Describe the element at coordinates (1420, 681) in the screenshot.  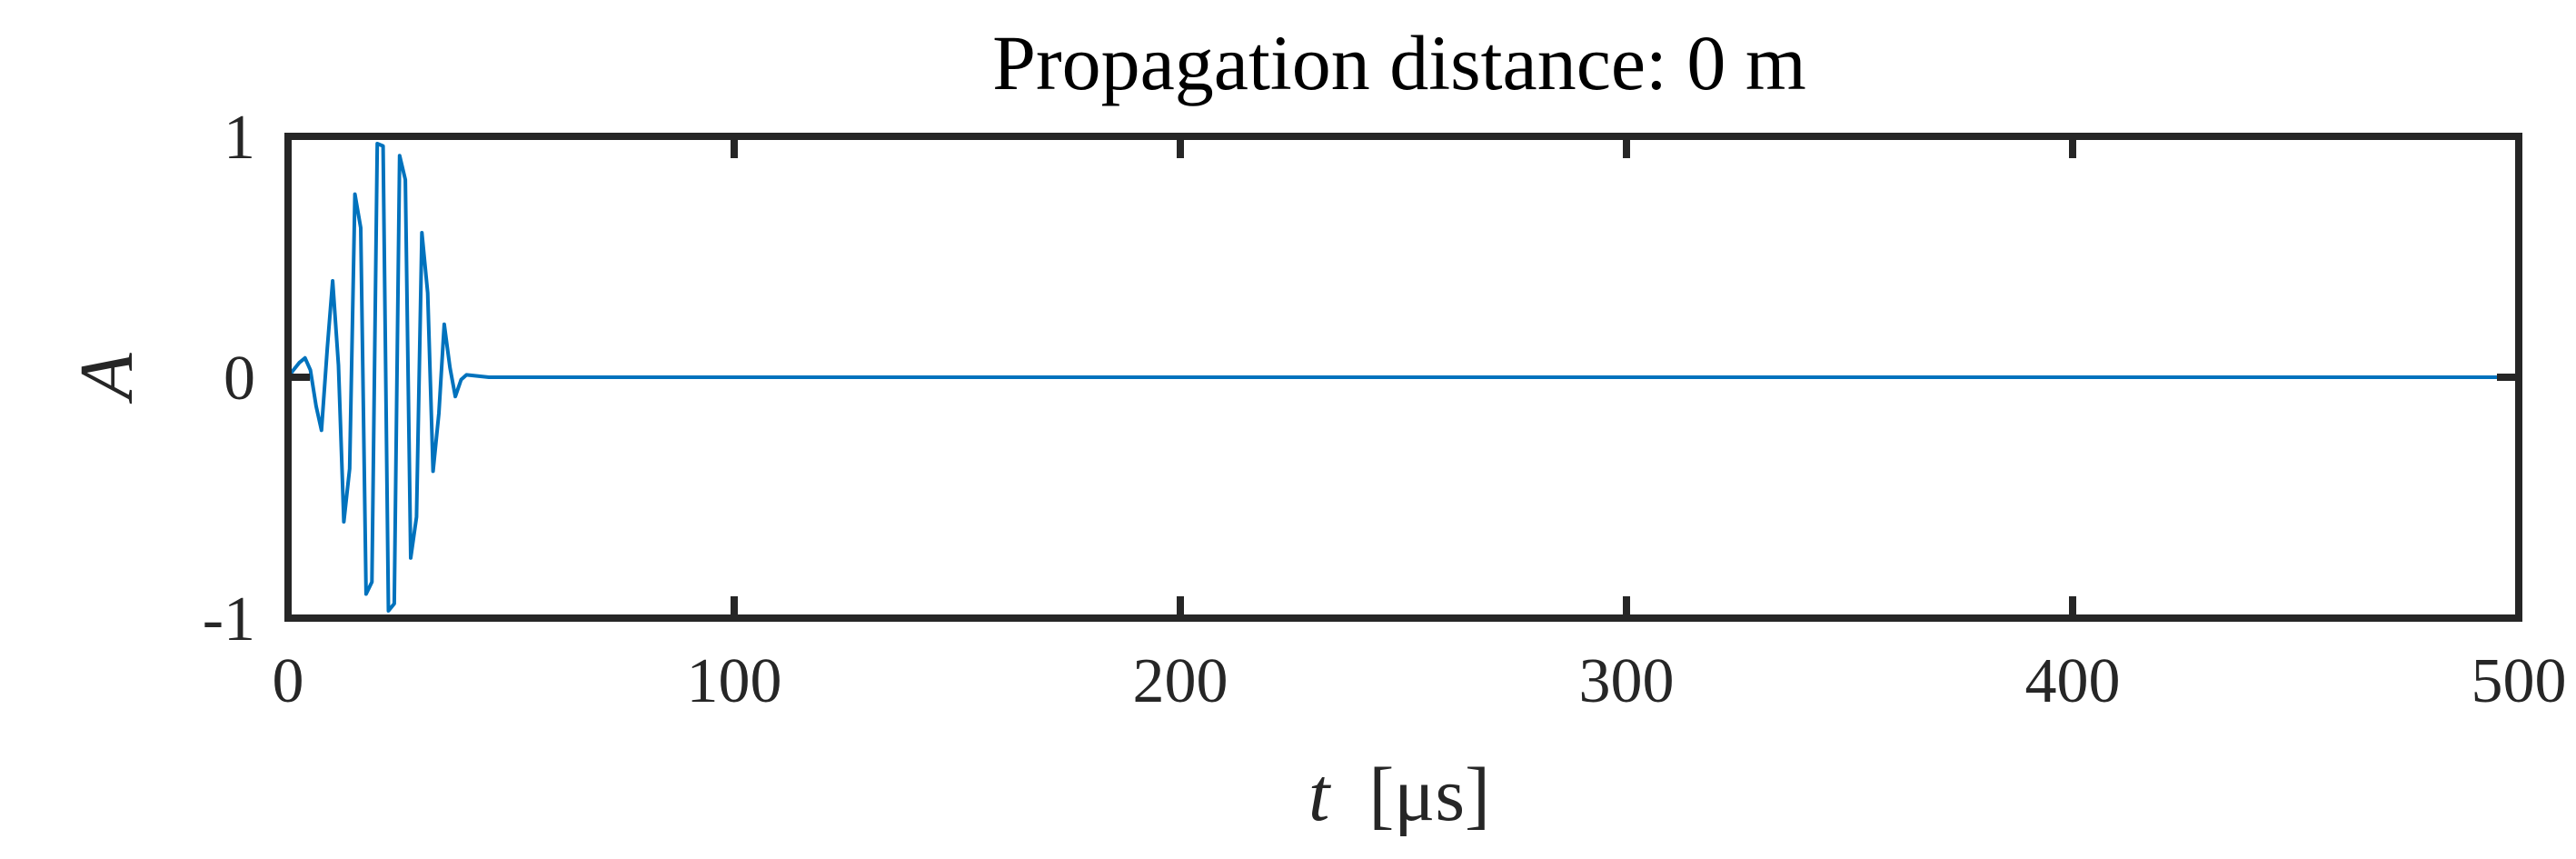
I see `x-tick-labels: 0 100 200 300 400 500` at that location.